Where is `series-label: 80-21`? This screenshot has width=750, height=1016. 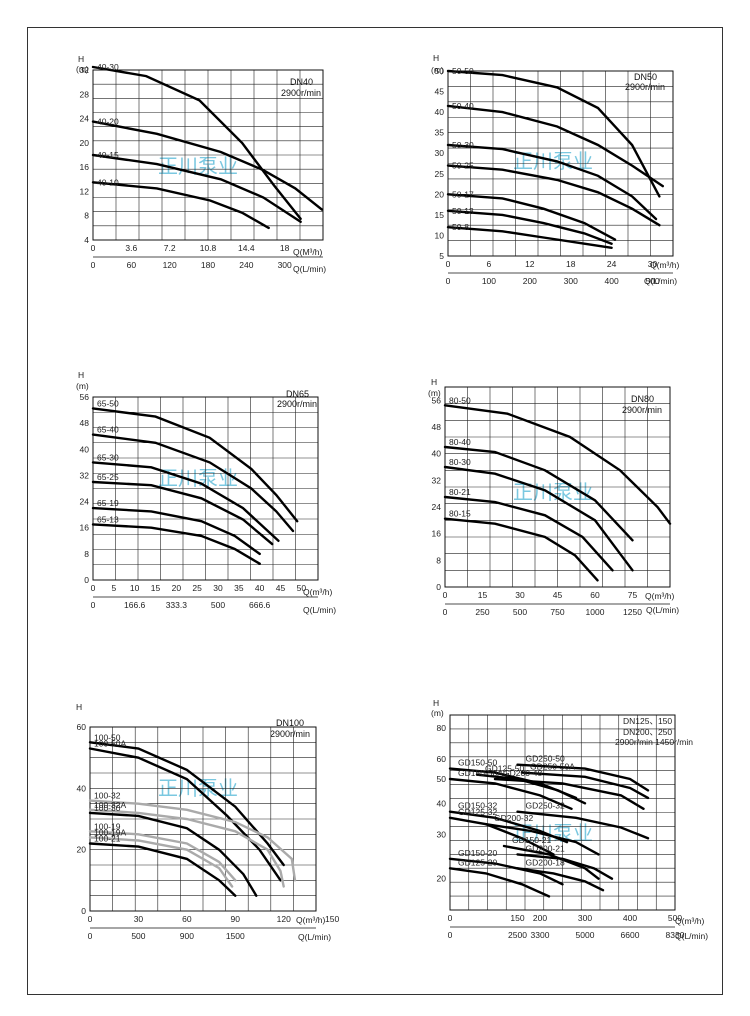 series-label: 80-21 is located at coordinates (460, 492).